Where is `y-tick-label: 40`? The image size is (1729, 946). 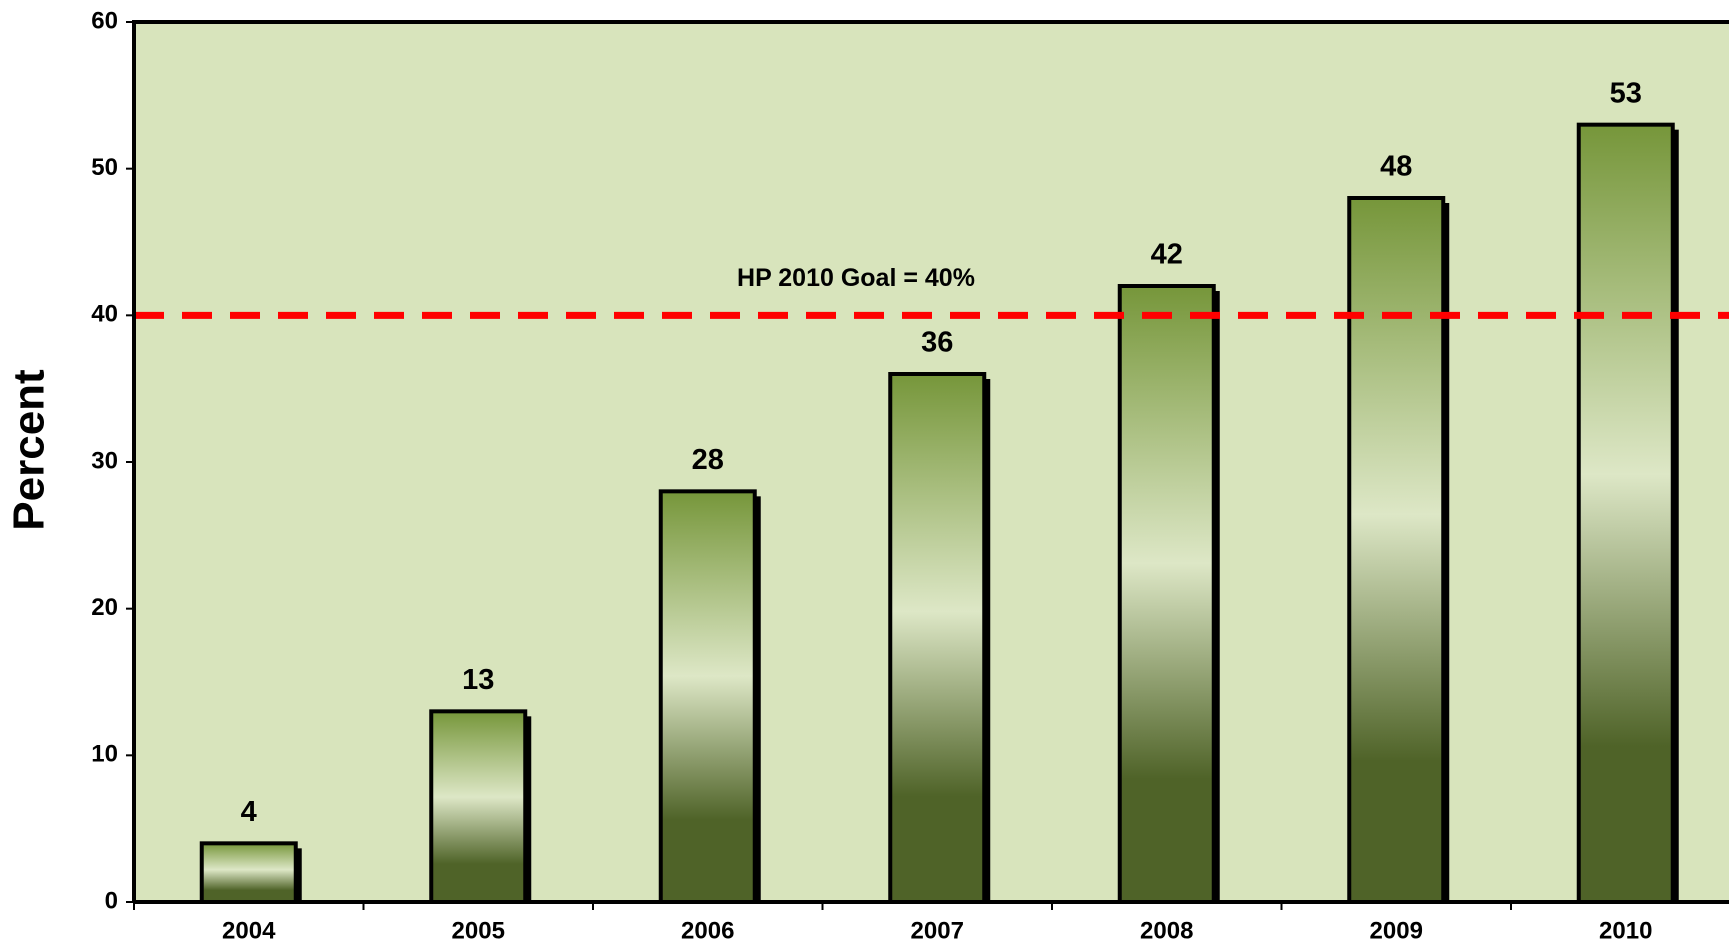 y-tick-label: 40 is located at coordinates (104, 314).